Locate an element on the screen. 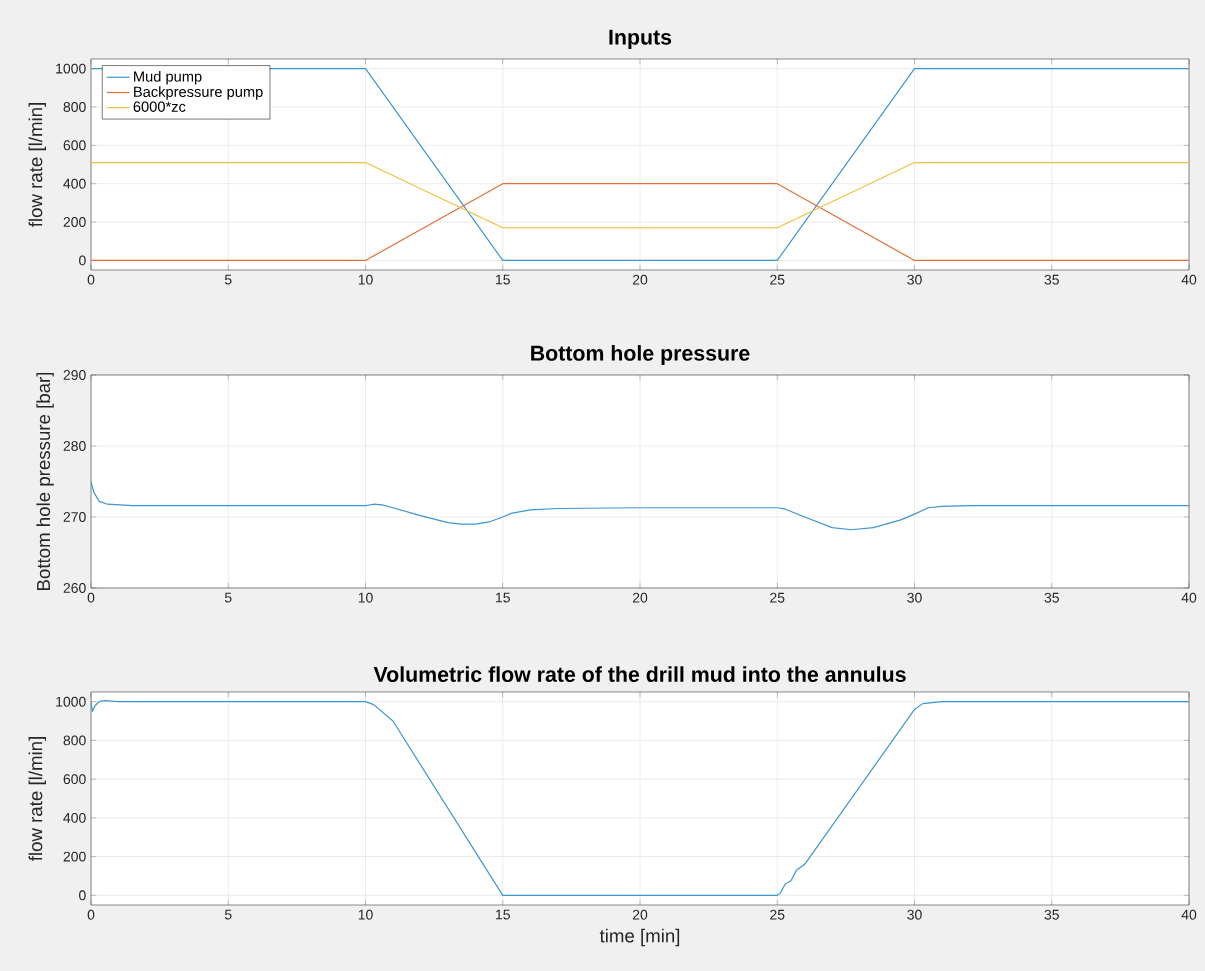 The image size is (1205, 971). y-axis-title: Bottom hole pressure [bar] is located at coordinates (45, 481).